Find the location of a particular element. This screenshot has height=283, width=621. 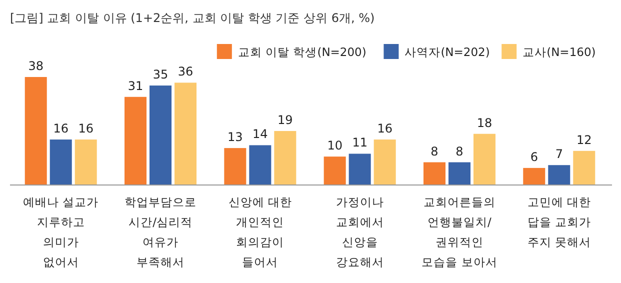

legend-label: 교사(N=160) is located at coordinates (559, 52).